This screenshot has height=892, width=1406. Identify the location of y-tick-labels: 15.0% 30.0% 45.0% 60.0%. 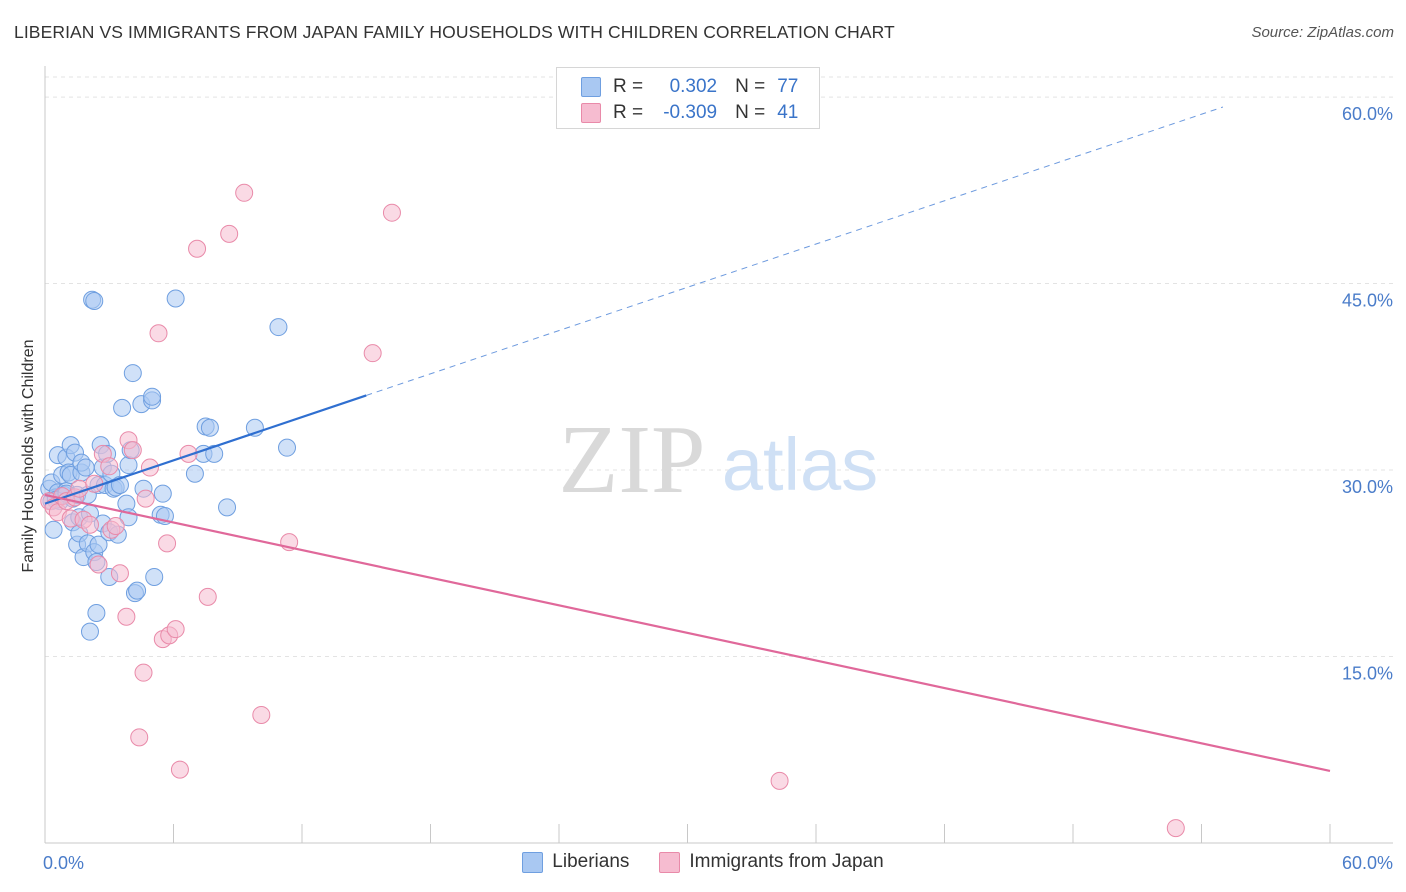
(1367, 393).